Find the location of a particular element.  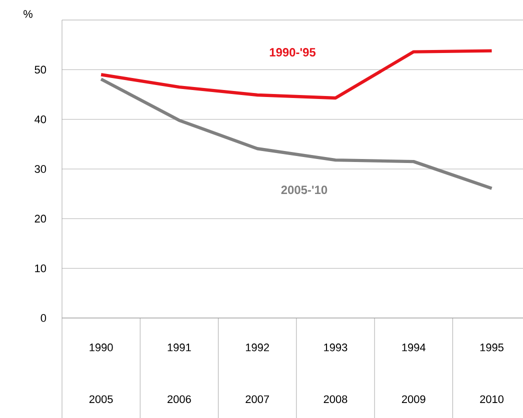

line-series is located at coordinates (296, 74).